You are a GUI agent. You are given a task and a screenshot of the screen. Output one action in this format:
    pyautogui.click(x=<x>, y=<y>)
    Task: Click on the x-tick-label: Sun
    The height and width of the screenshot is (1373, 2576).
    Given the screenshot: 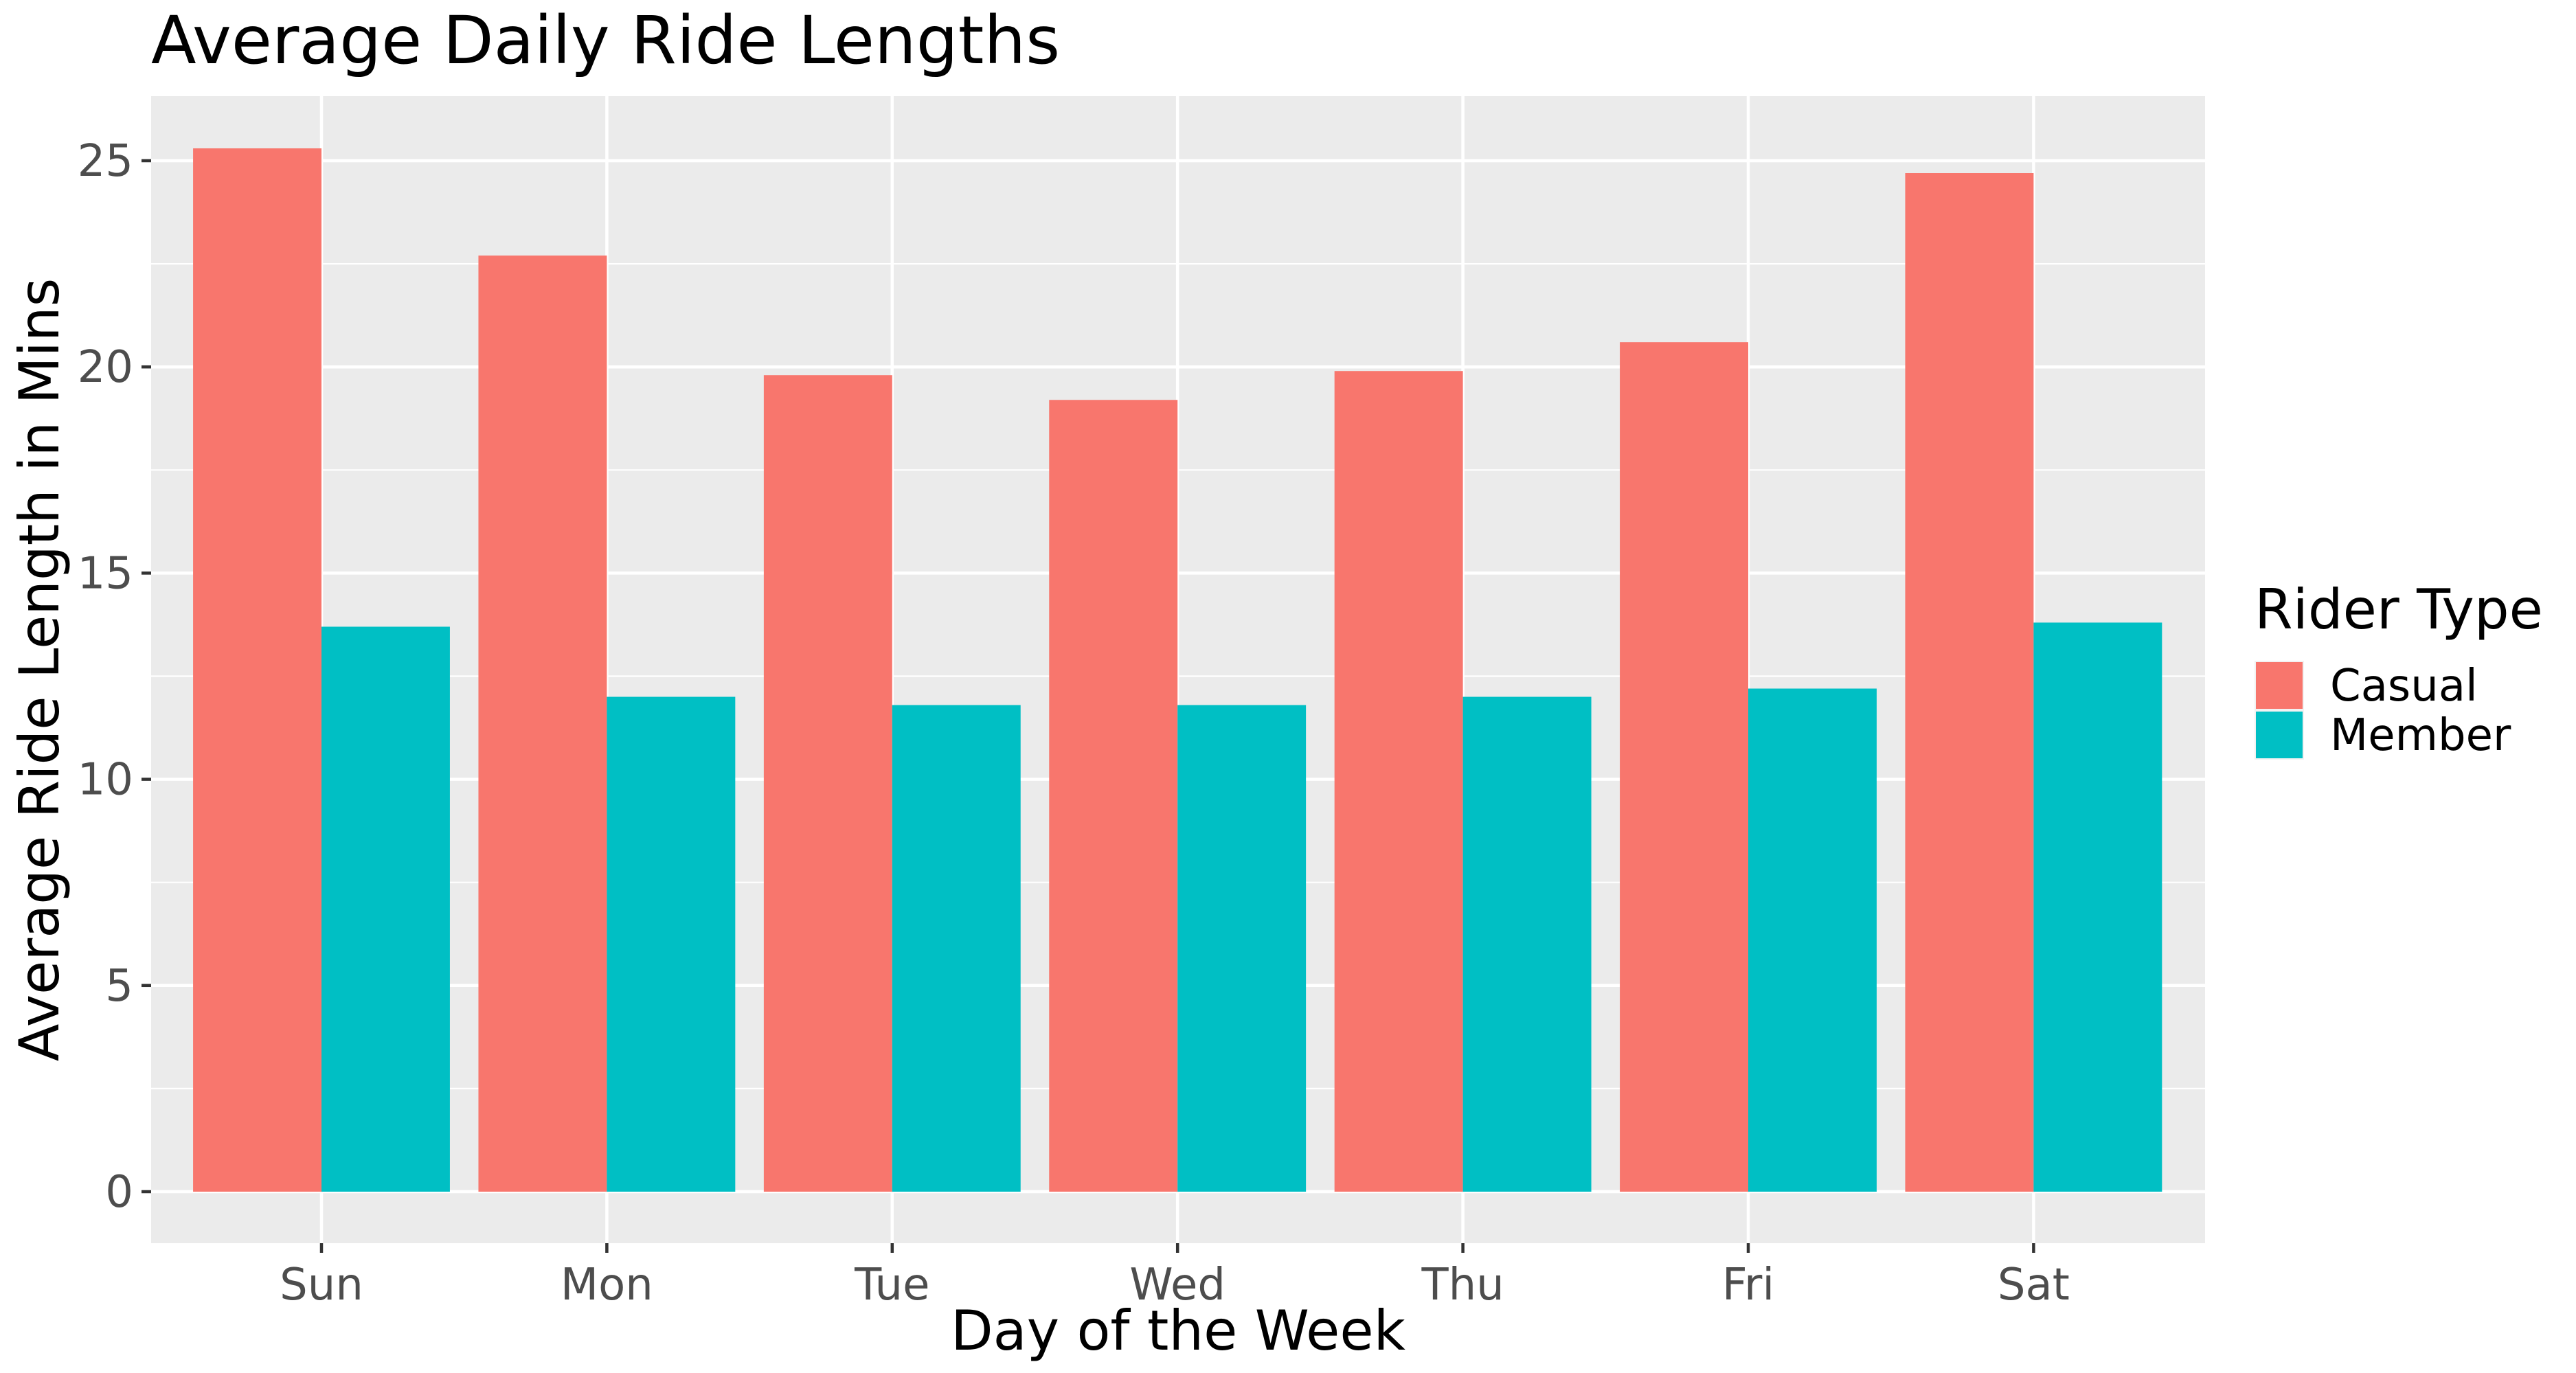 What is the action you would take?
    pyautogui.click(x=321, y=1285)
    